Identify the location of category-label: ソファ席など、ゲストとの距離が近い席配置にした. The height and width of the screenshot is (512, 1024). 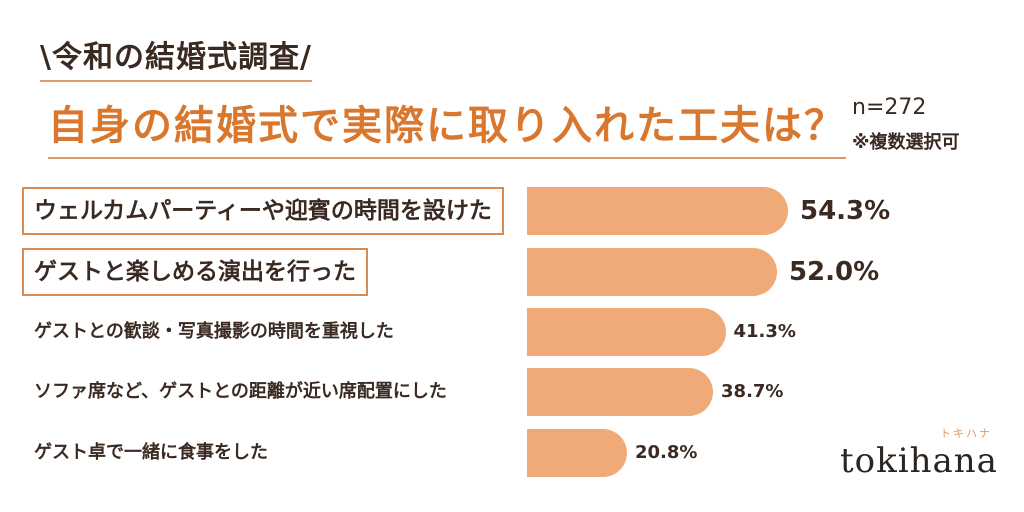
(240, 391).